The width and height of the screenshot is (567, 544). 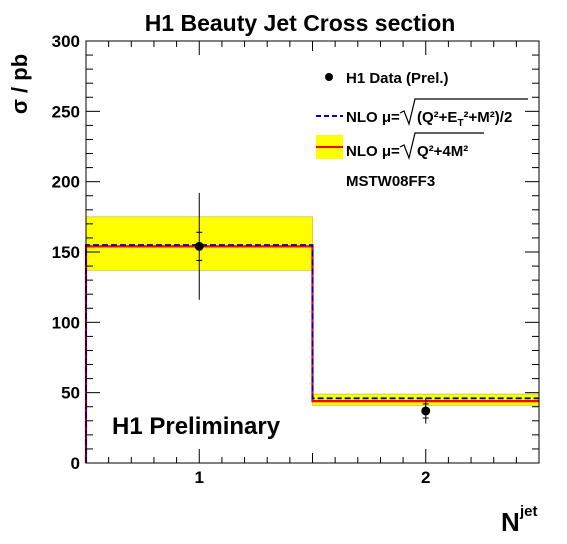 I want to click on legend-entry-nlo-band: NLO μ= Q²+4M², so click(x=400, y=146).